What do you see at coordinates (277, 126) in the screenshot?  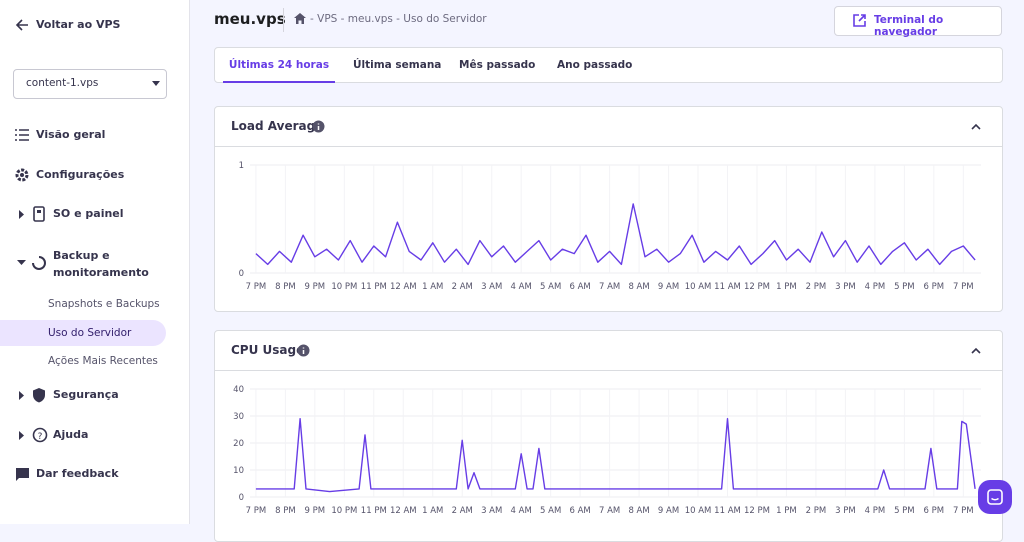 I see `card-title: Load Average` at bounding box center [277, 126].